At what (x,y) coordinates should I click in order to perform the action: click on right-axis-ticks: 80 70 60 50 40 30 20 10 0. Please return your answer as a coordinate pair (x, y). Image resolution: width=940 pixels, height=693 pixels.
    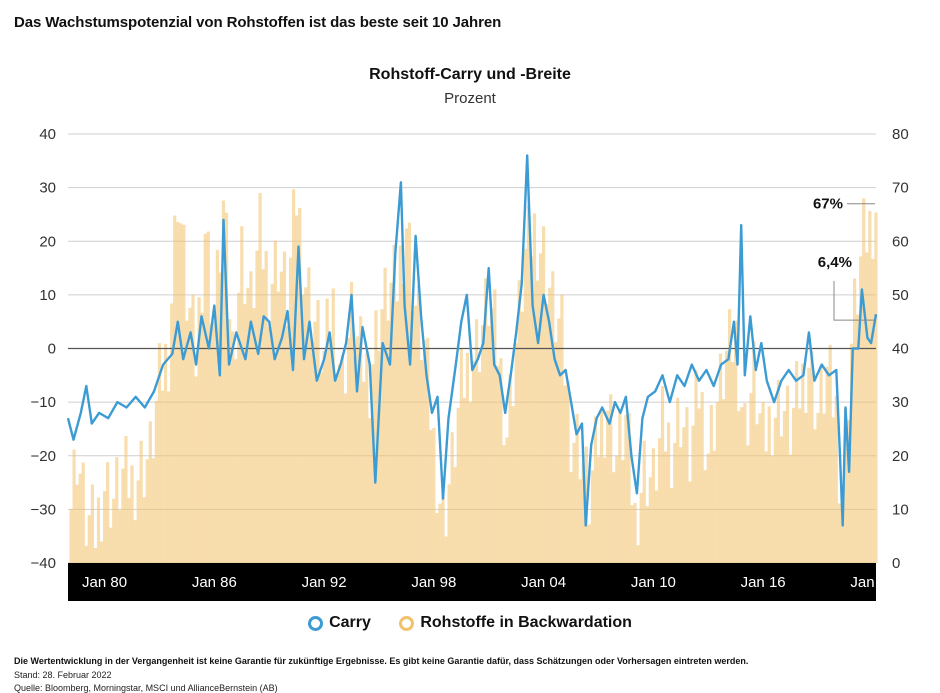
    Looking at the image, I should click on (900, 349).